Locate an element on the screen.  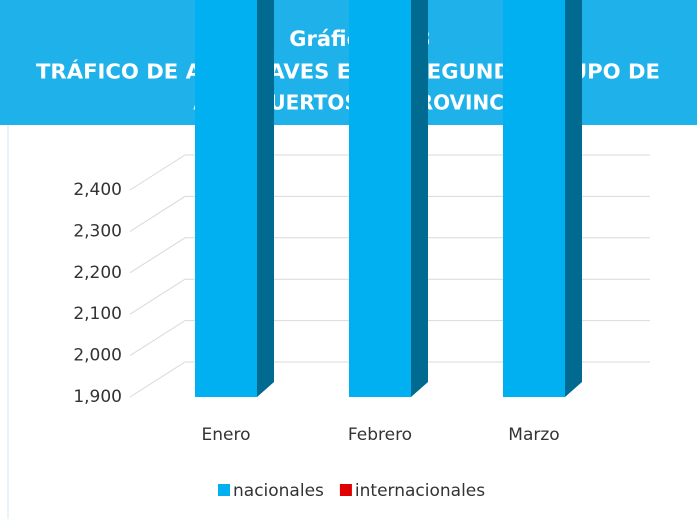
y-tick-label: 2,300 is located at coordinates (97, 231).